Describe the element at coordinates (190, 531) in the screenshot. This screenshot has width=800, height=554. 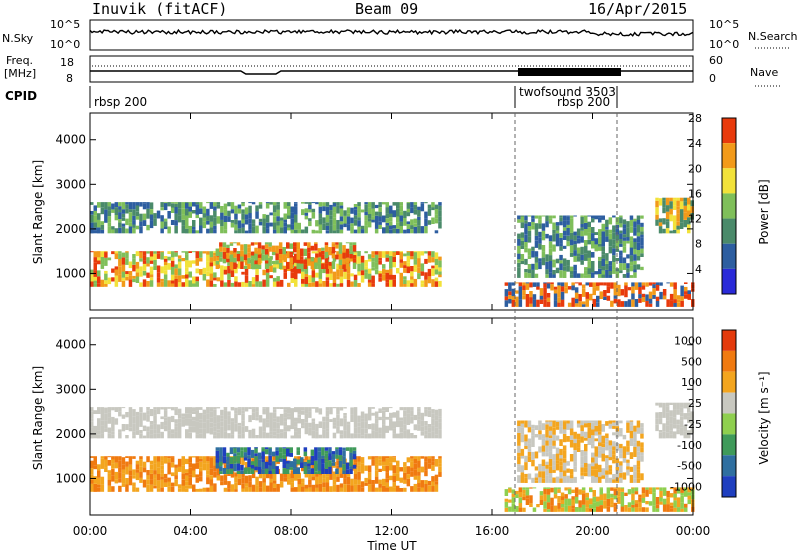
I see `x-tick-label: 04:00` at that location.